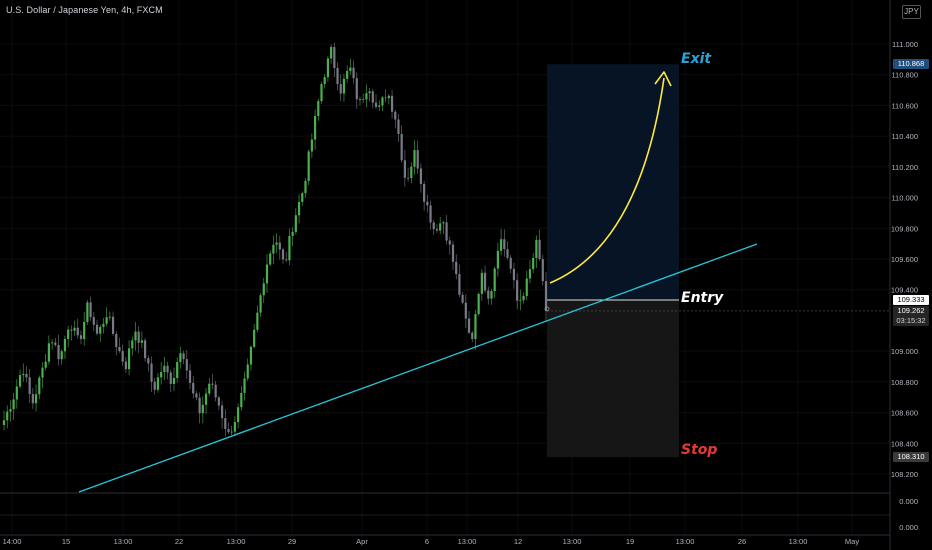  What do you see at coordinates (427, 541) in the screenshot?
I see `x-tick-label: 6` at bounding box center [427, 541].